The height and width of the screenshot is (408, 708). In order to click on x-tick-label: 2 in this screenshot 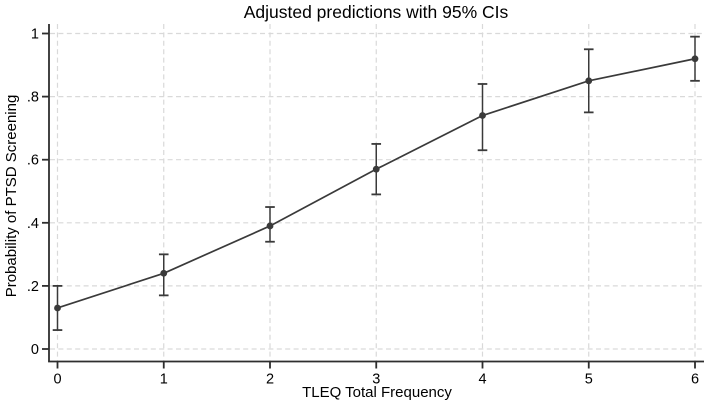, I will do `click(270, 380)`.